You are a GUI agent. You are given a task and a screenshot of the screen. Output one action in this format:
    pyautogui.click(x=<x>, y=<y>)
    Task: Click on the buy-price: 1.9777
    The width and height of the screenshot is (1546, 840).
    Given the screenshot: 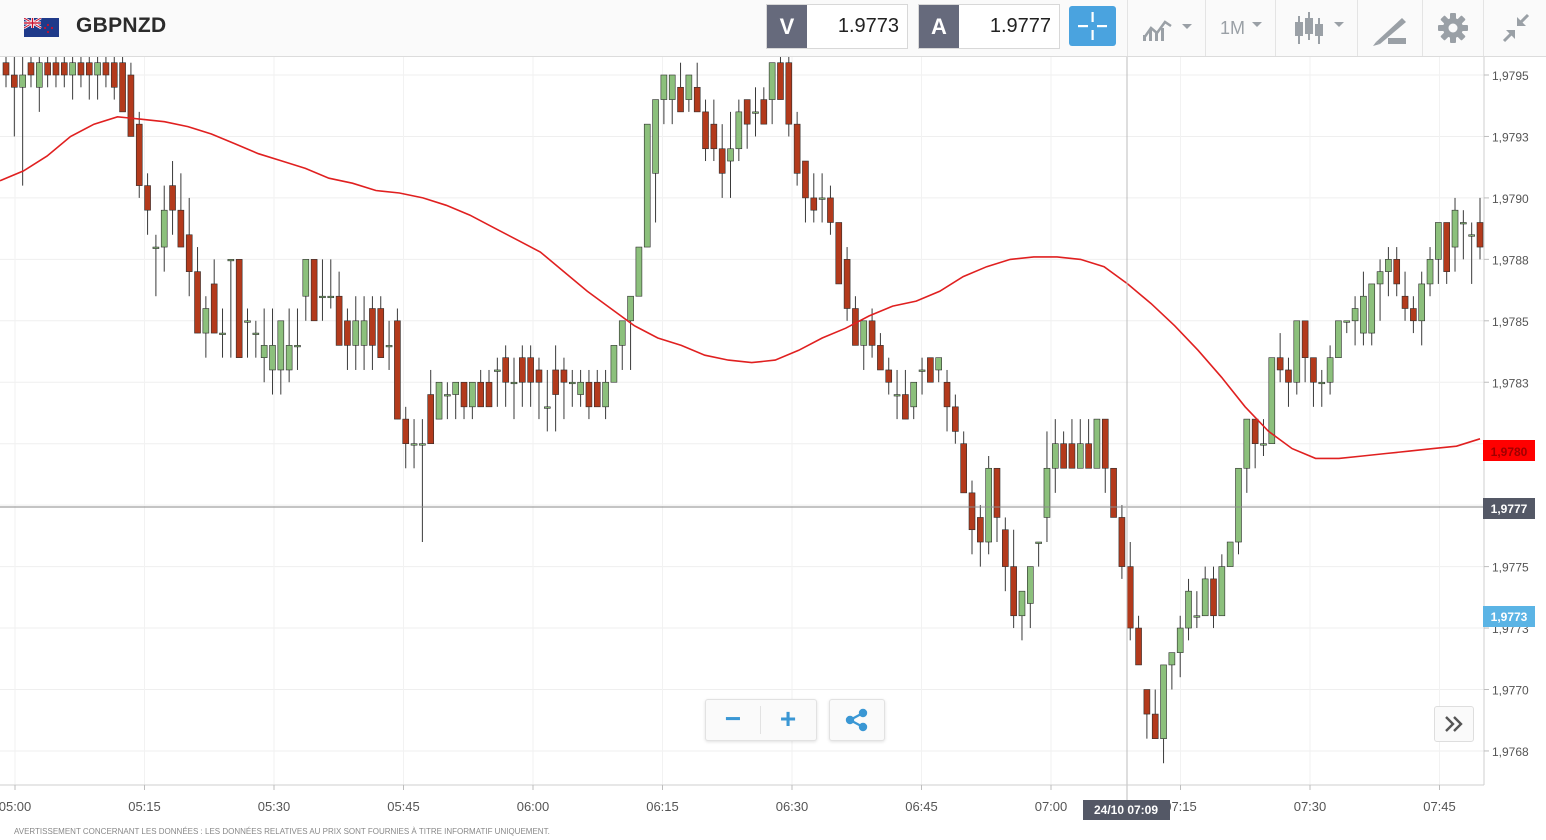 What is the action you would take?
    pyautogui.click(x=1020, y=26)
    